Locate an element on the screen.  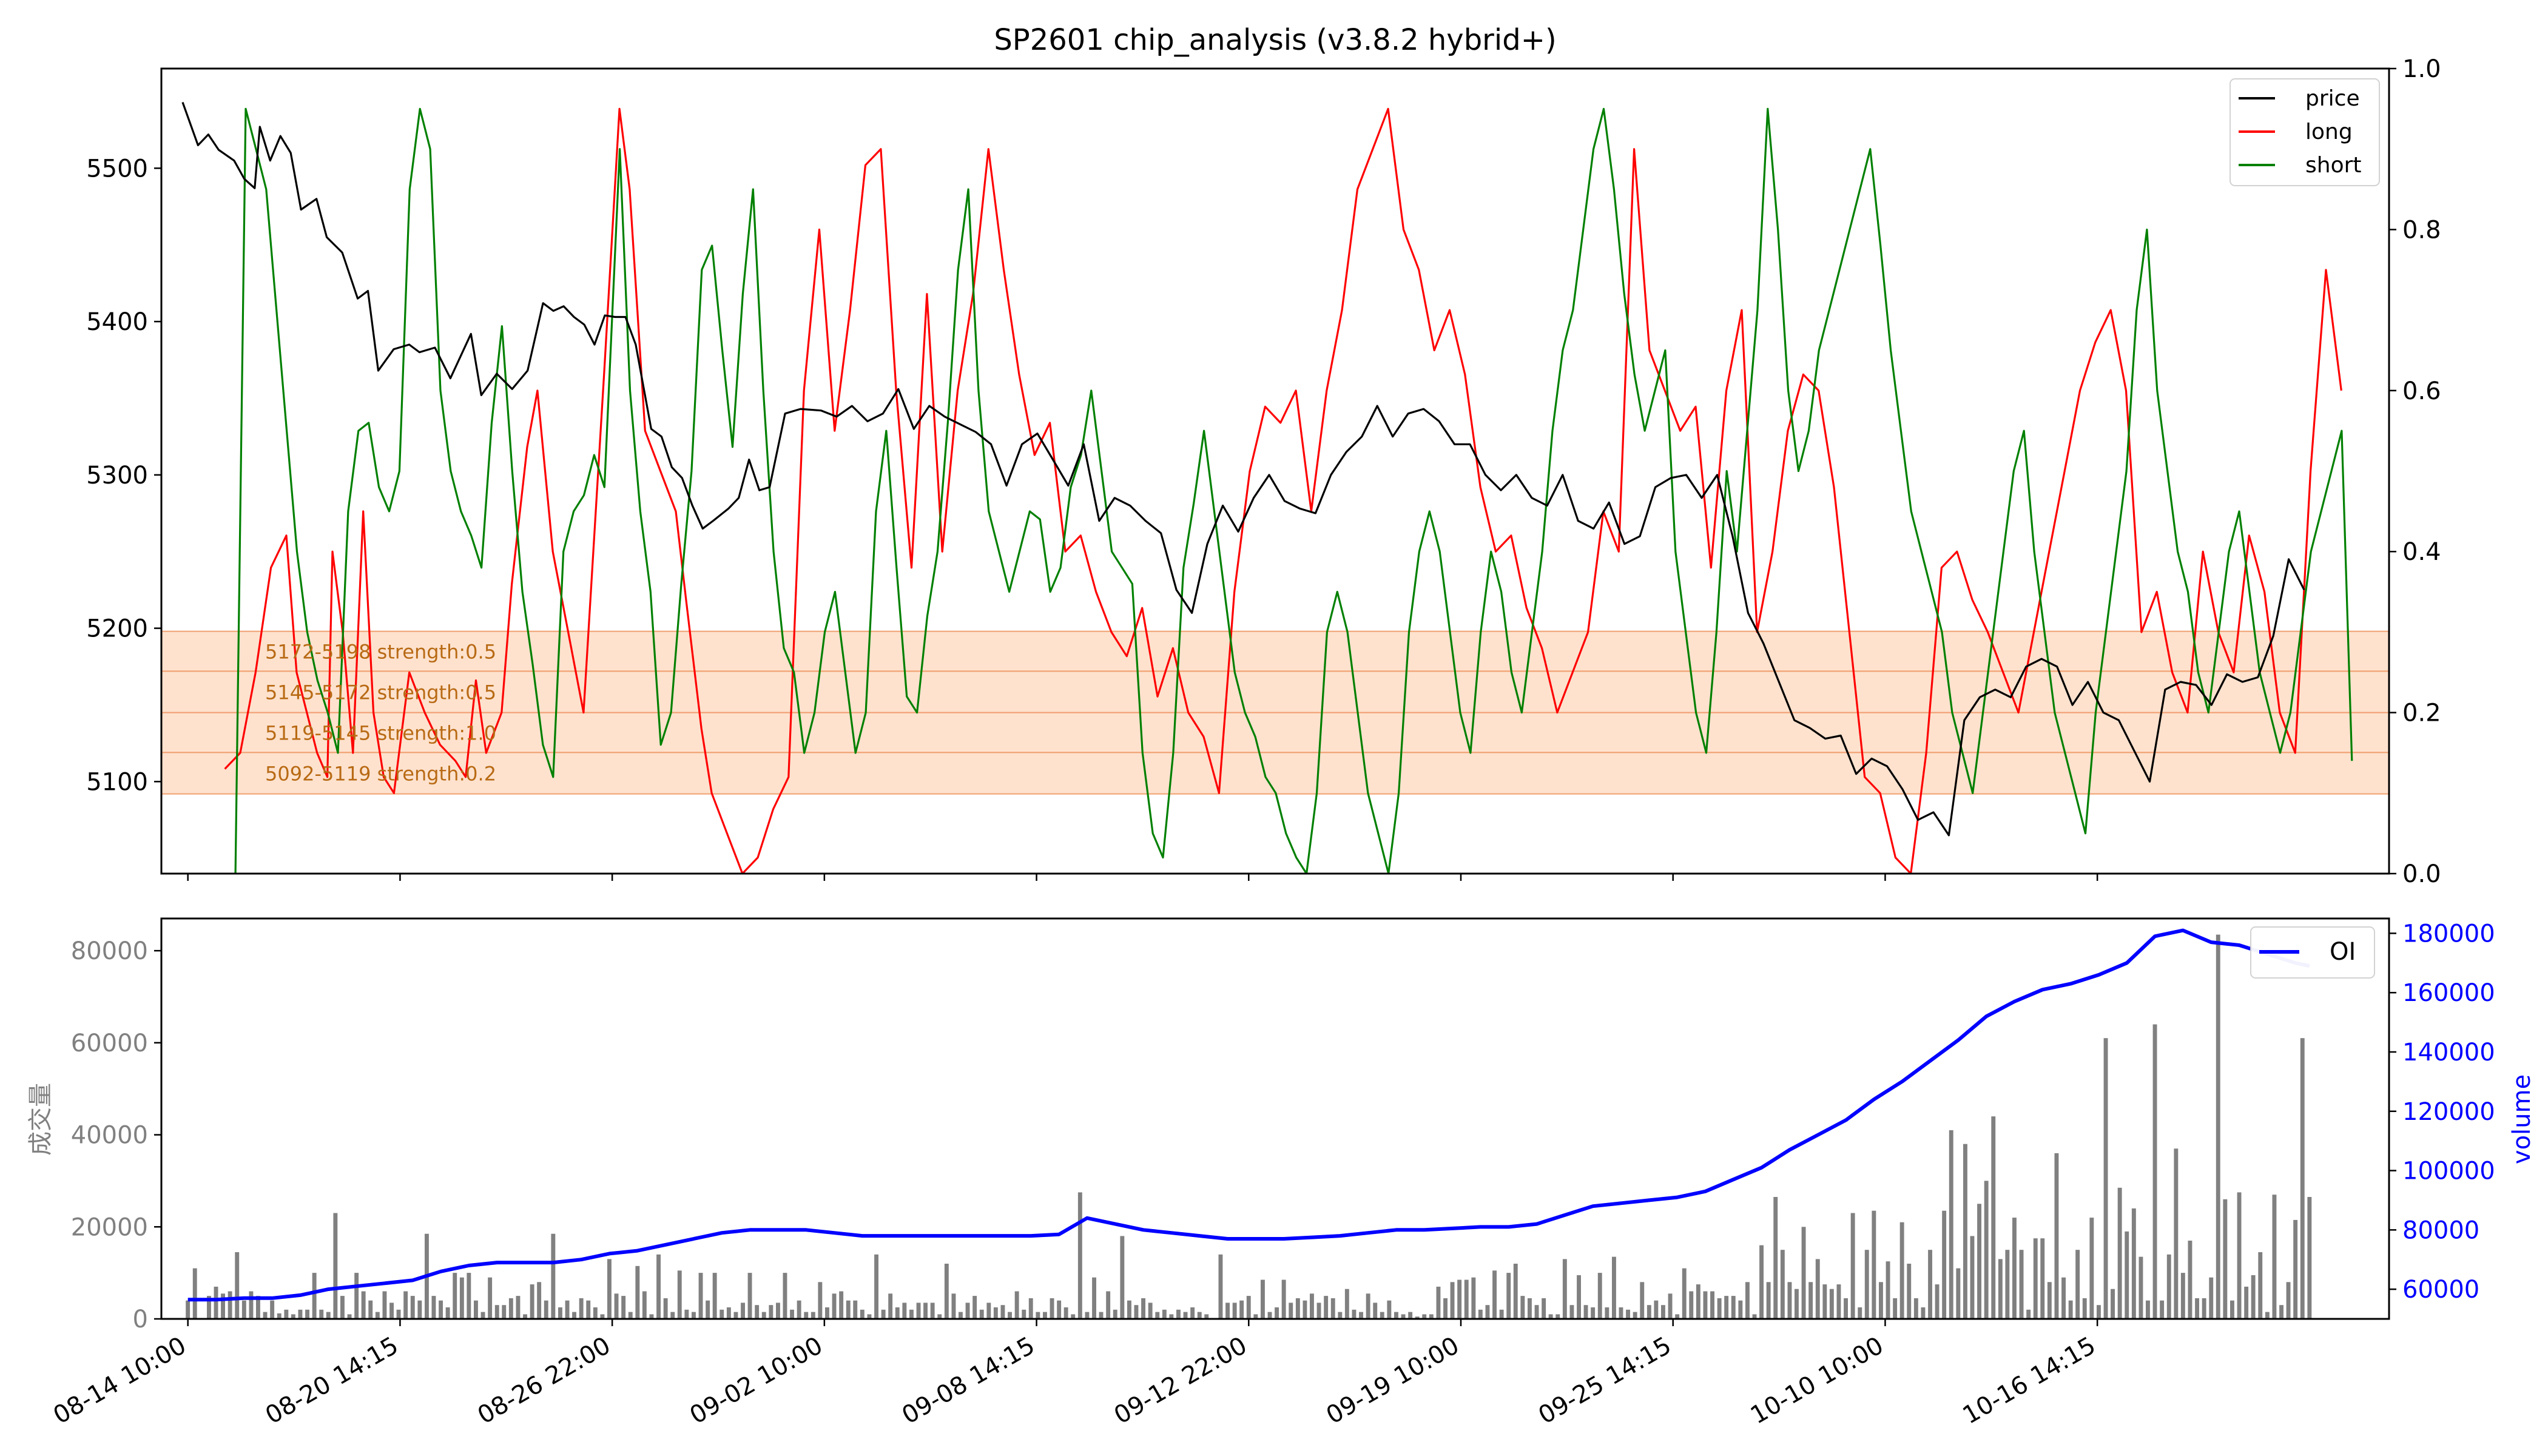
x-tick-label: 10-16 14:15 is located at coordinates (2029, 1381).